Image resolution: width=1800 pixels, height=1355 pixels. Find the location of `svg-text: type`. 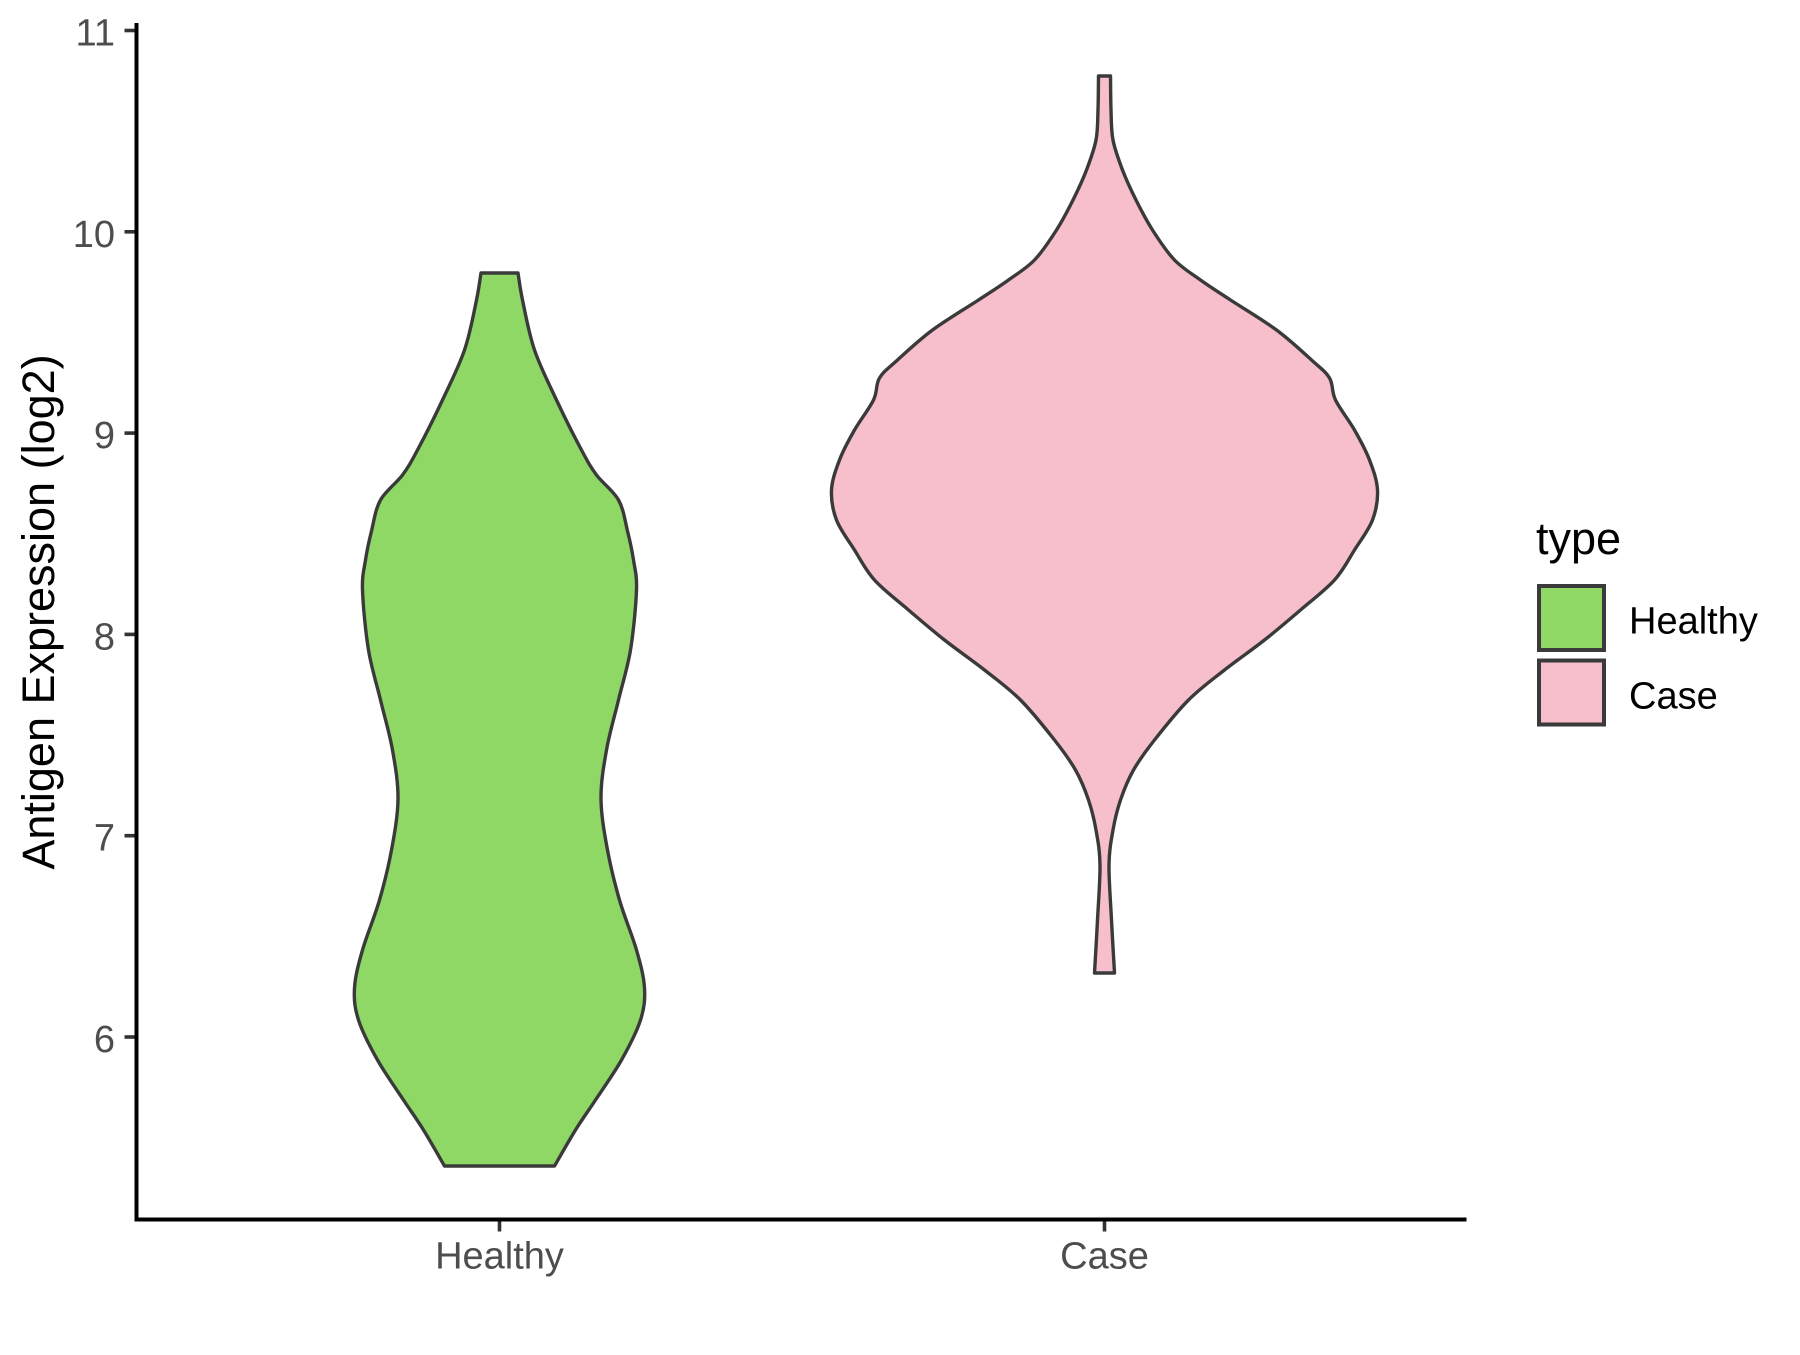

svg-text: type is located at coordinates (1578, 538).